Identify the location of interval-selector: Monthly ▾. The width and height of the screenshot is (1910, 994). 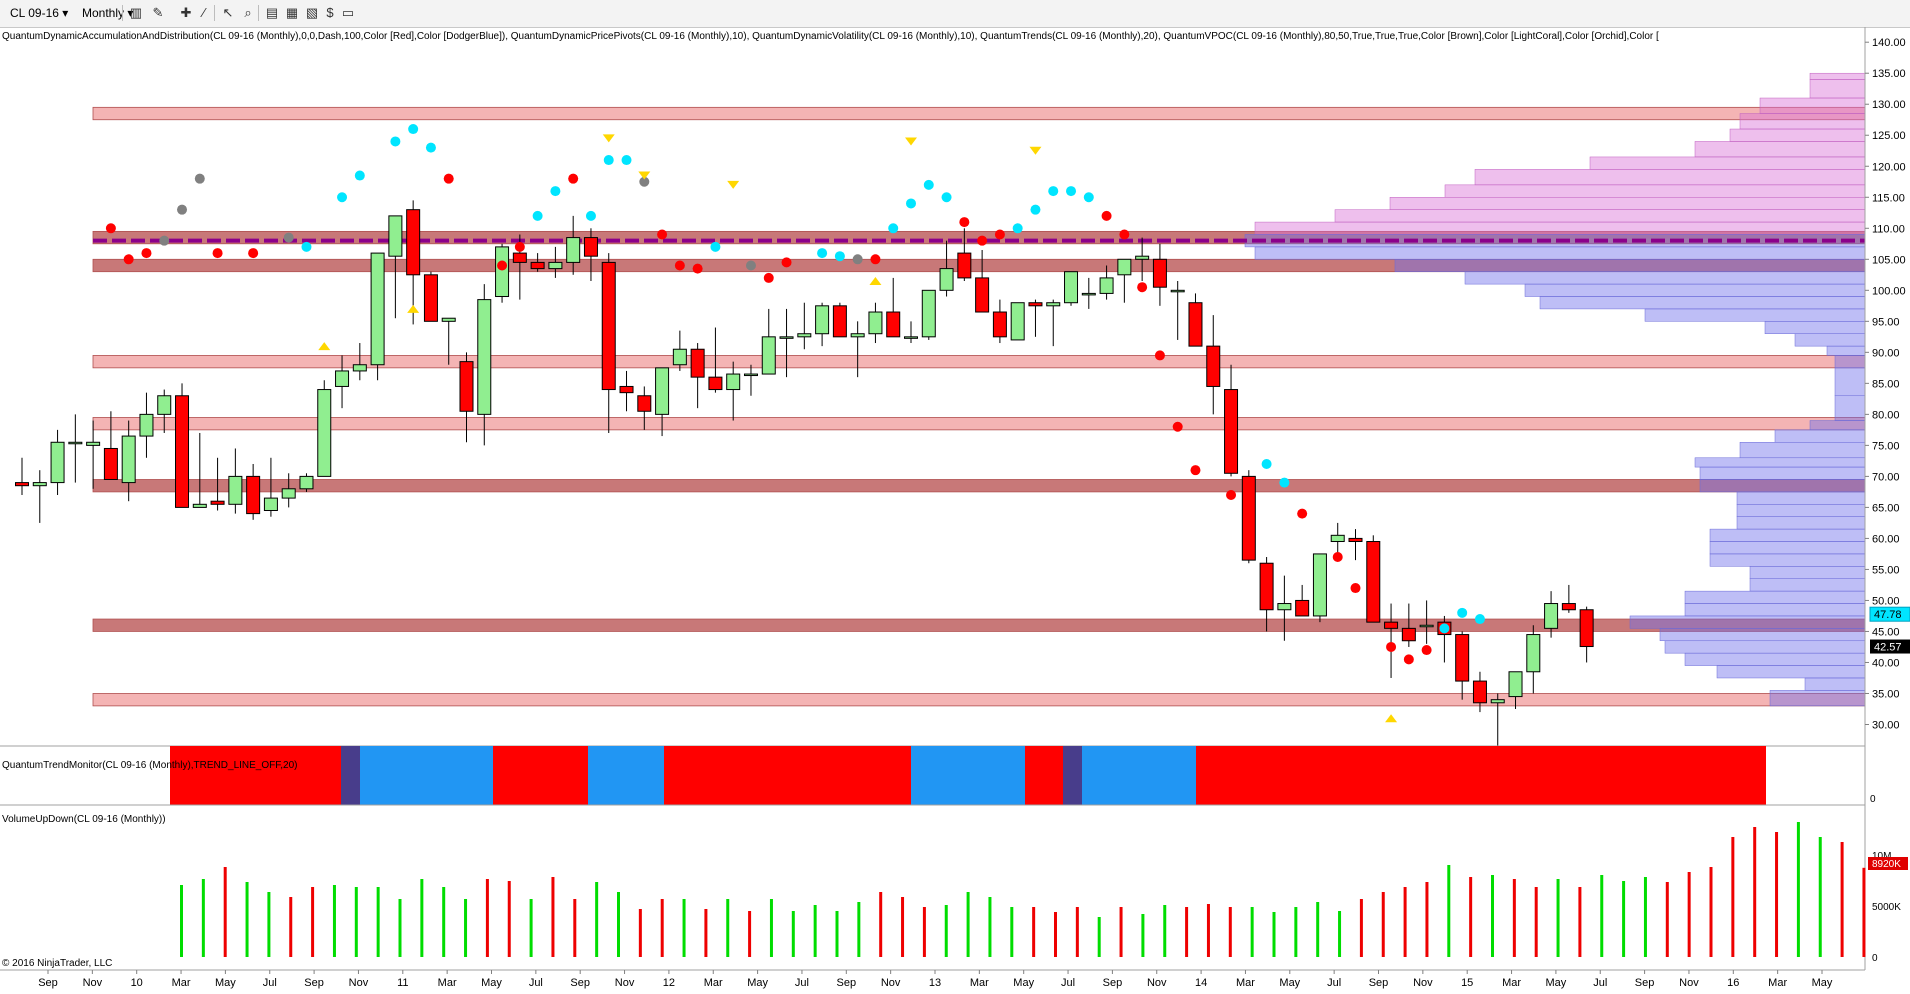
(108, 13).